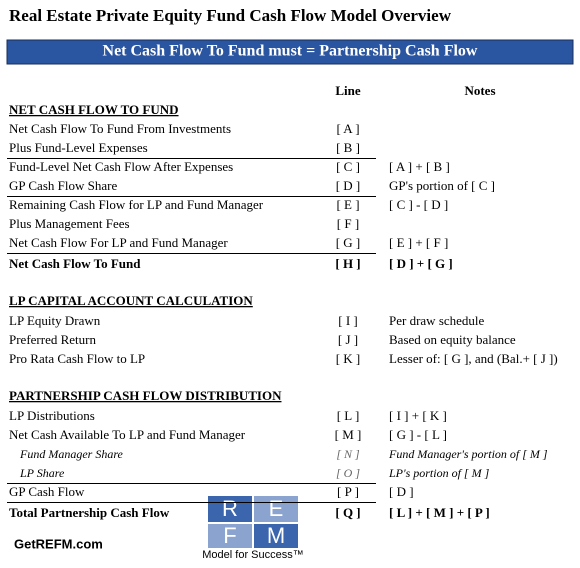  I want to click on row-line: [ G ], so click(348, 242).